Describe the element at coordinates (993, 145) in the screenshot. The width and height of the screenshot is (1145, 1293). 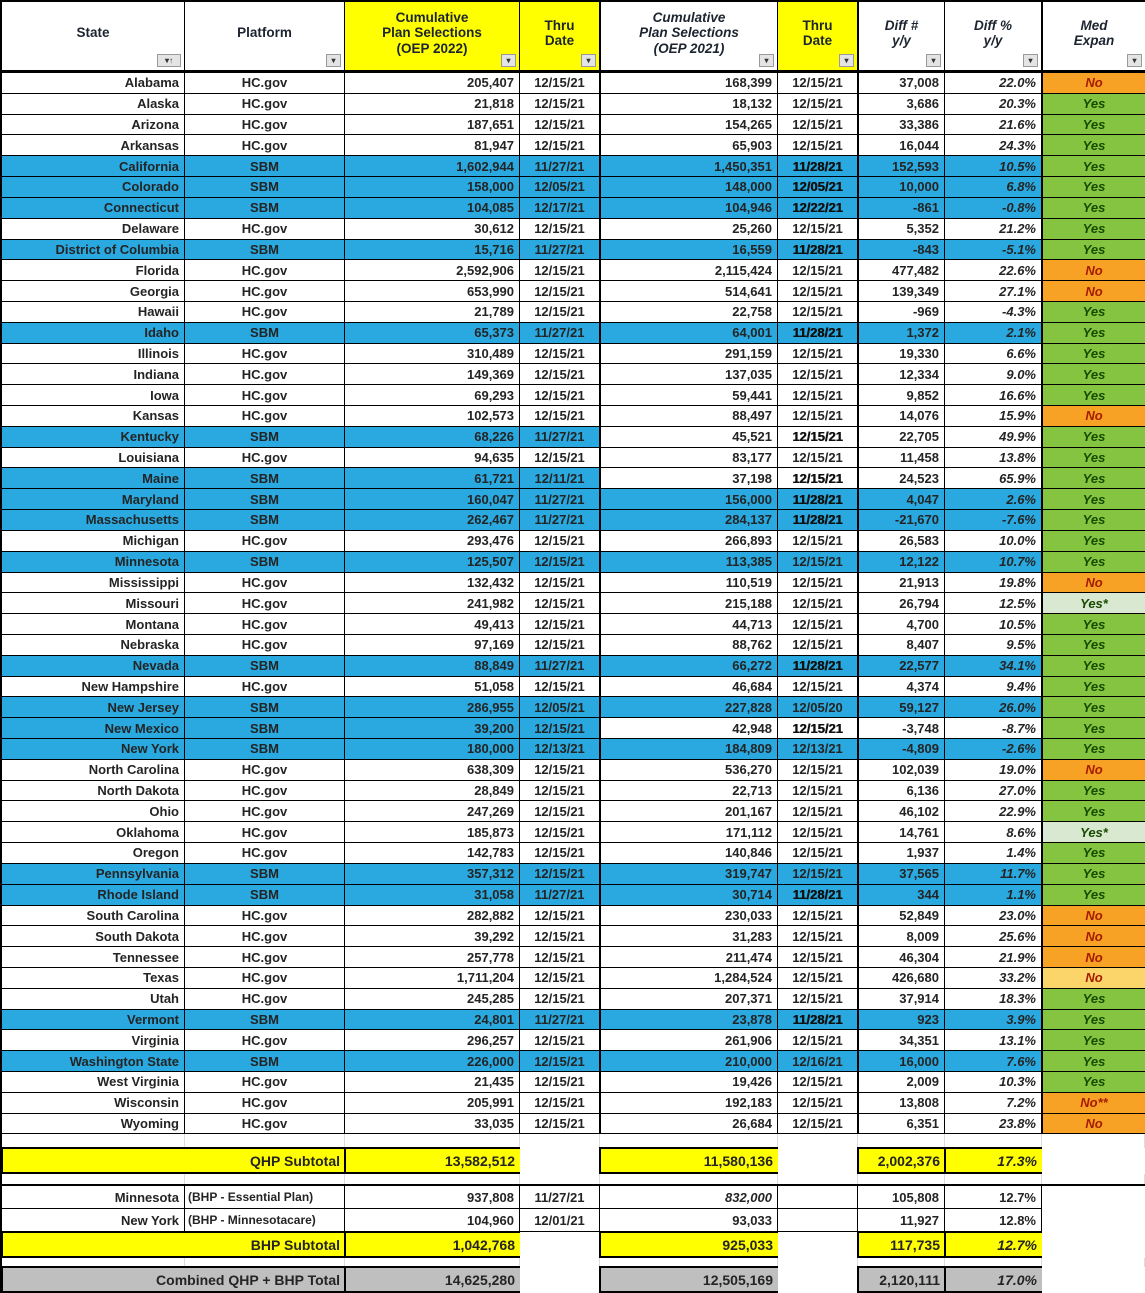
I see `cell-diff-pct: 24.3%` at that location.